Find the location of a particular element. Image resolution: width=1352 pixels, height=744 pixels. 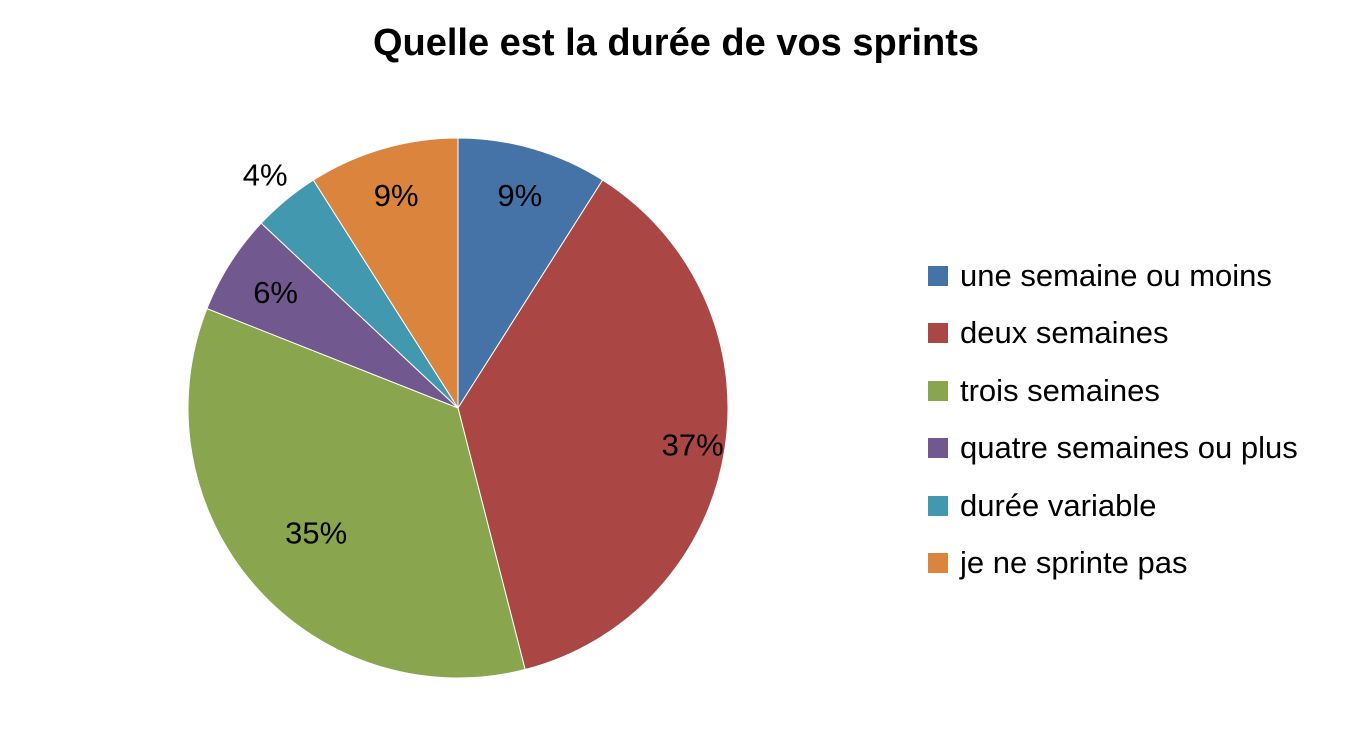

legend-item: je ne sprinte pas is located at coordinates (1113, 564).